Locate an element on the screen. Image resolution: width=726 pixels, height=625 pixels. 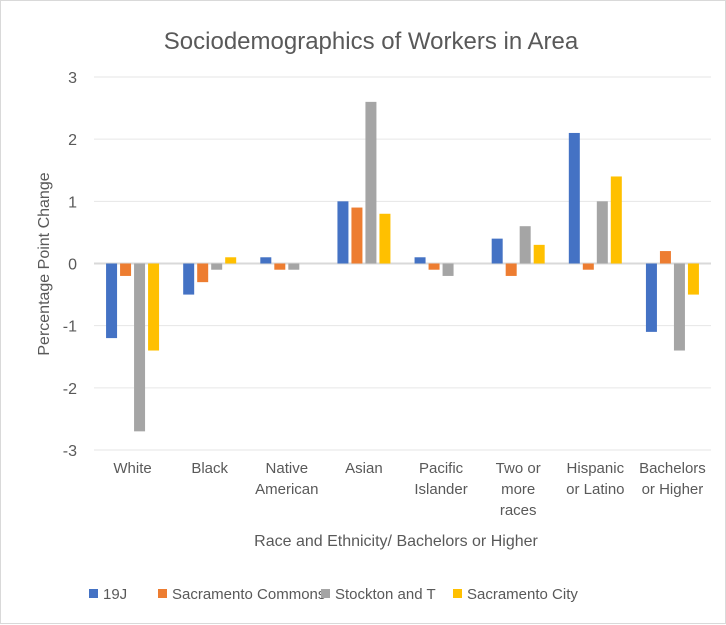
x-tick-label: Hispanic is located at coordinates (596, 468).